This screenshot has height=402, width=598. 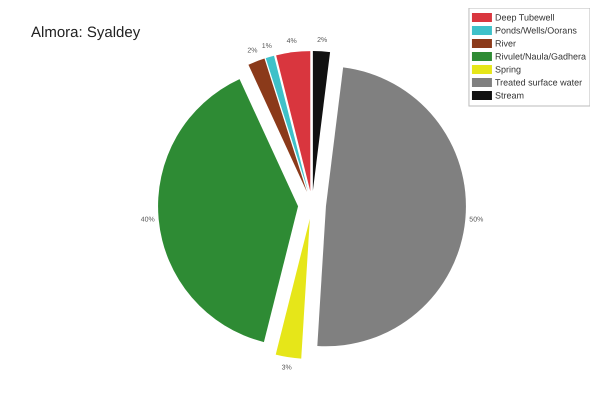 I want to click on legend-label: Treated surface water, so click(x=538, y=83).